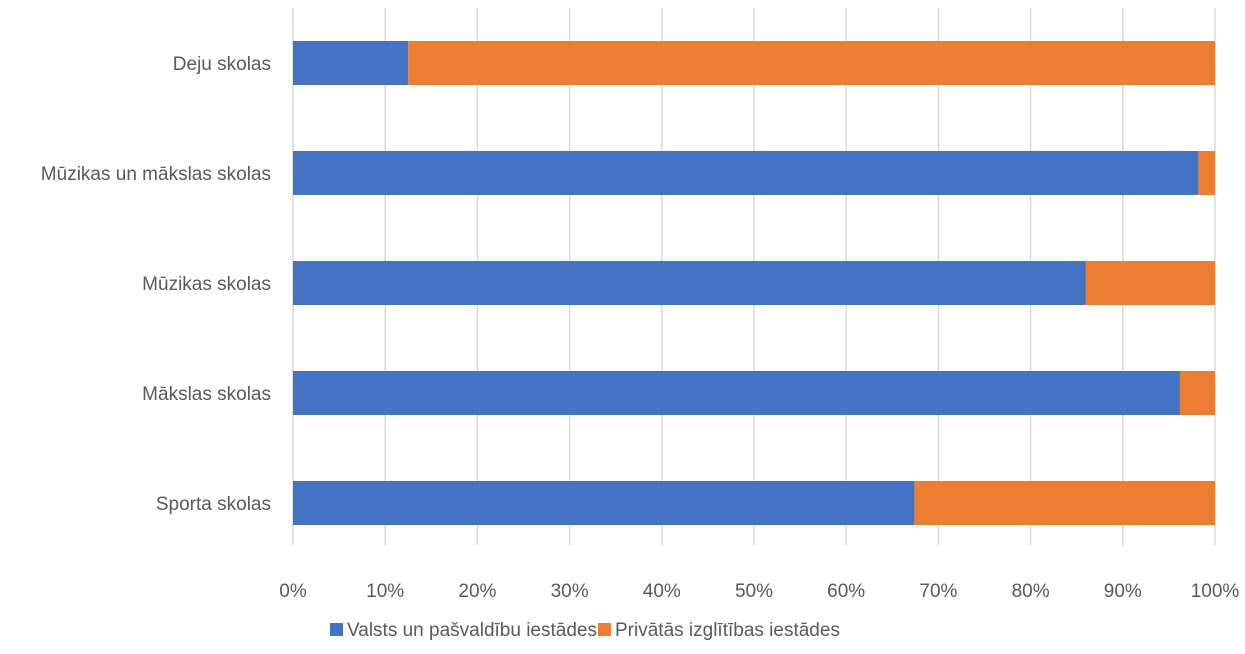  What do you see at coordinates (222, 64) in the screenshot?
I see `category-label: Deju skolas` at bounding box center [222, 64].